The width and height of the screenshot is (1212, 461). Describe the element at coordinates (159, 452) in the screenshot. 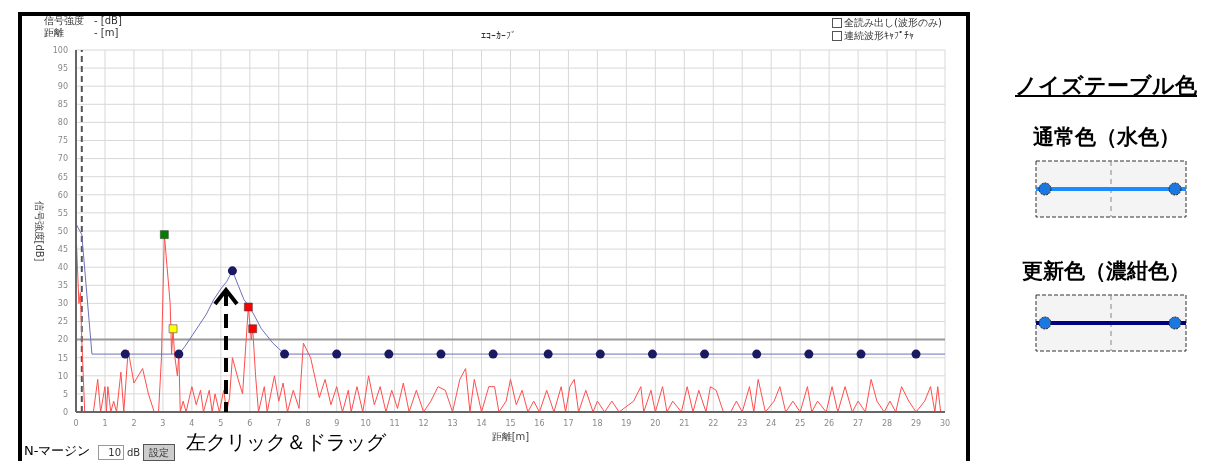

I see `text: 設定` at that location.